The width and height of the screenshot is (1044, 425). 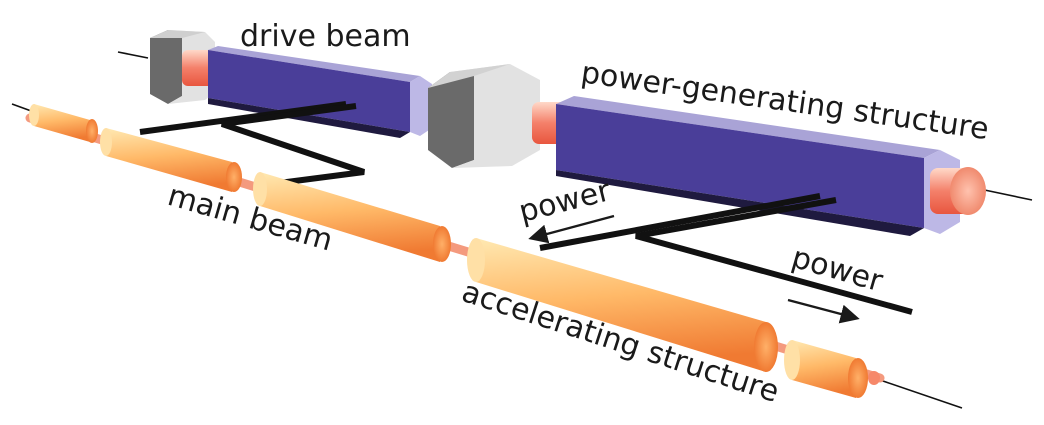 I want to click on drive-beam-end-pipe, so click(x=958, y=191).